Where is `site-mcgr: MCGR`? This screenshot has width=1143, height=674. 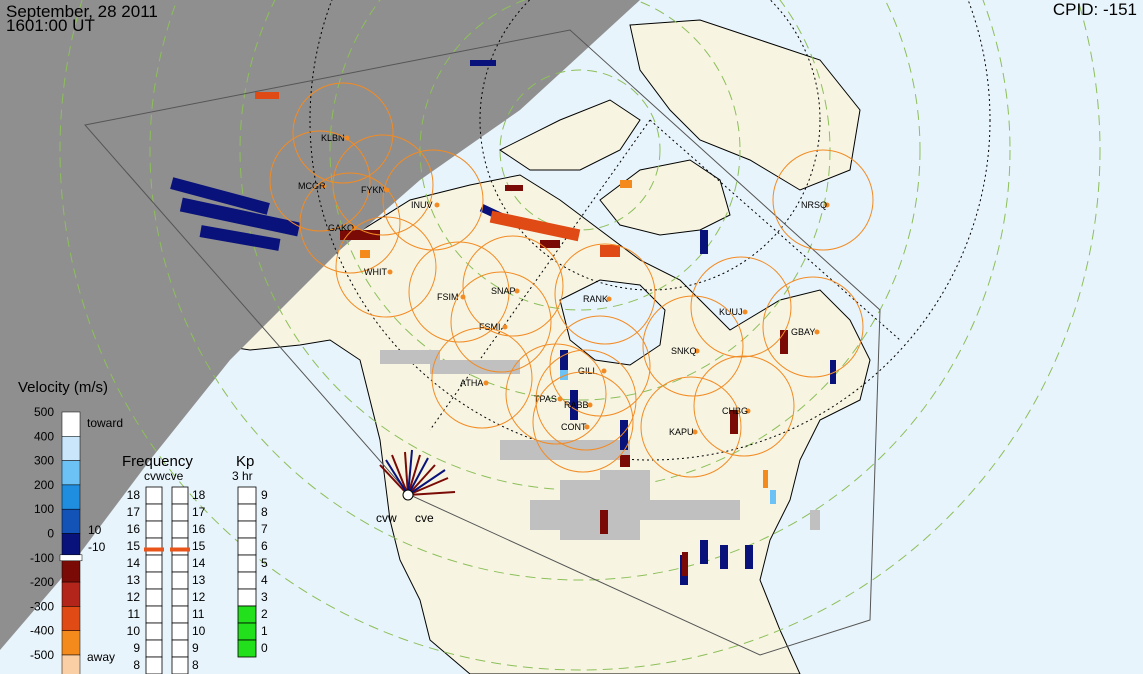
site-mcgr: MCGR is located at coordinates (320, 181).